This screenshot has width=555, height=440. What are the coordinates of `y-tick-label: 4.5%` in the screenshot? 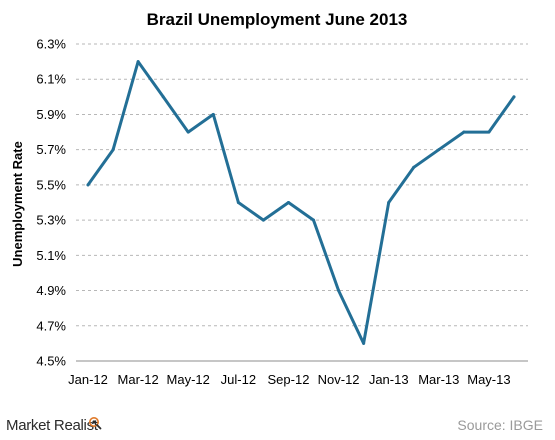 It's located at (51, 361).